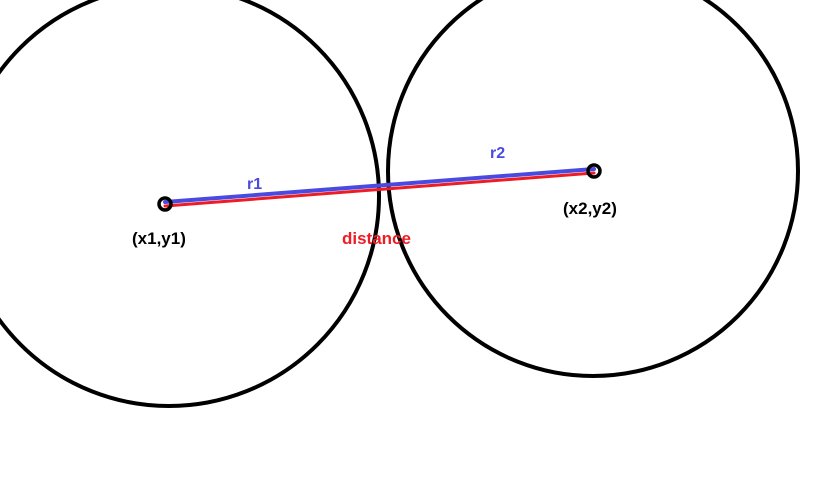  Describe the element at coordinates (379, 189) in the screenshot. I see `distance-line` at that location.